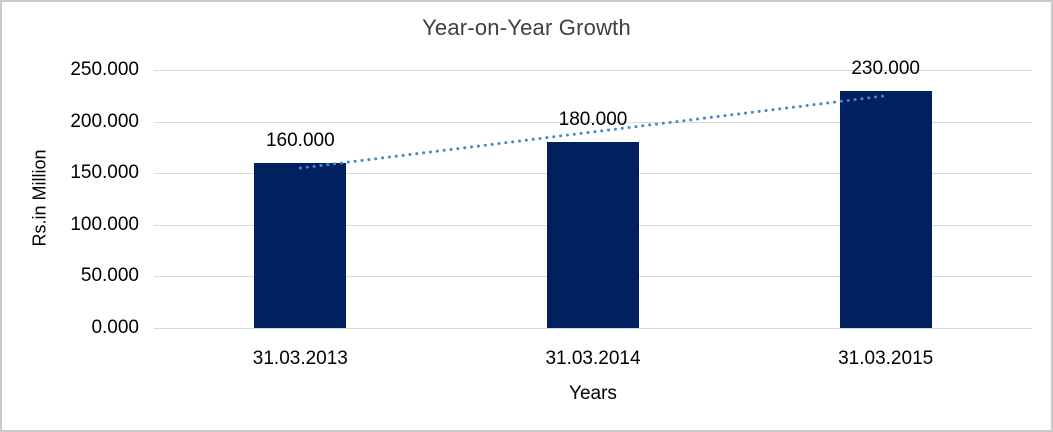 This screenshot has height=432, width=1053. Describe the element at coordinates (115, 327) in the screenshot. I see `y-tick-label: 0.000` at that location.